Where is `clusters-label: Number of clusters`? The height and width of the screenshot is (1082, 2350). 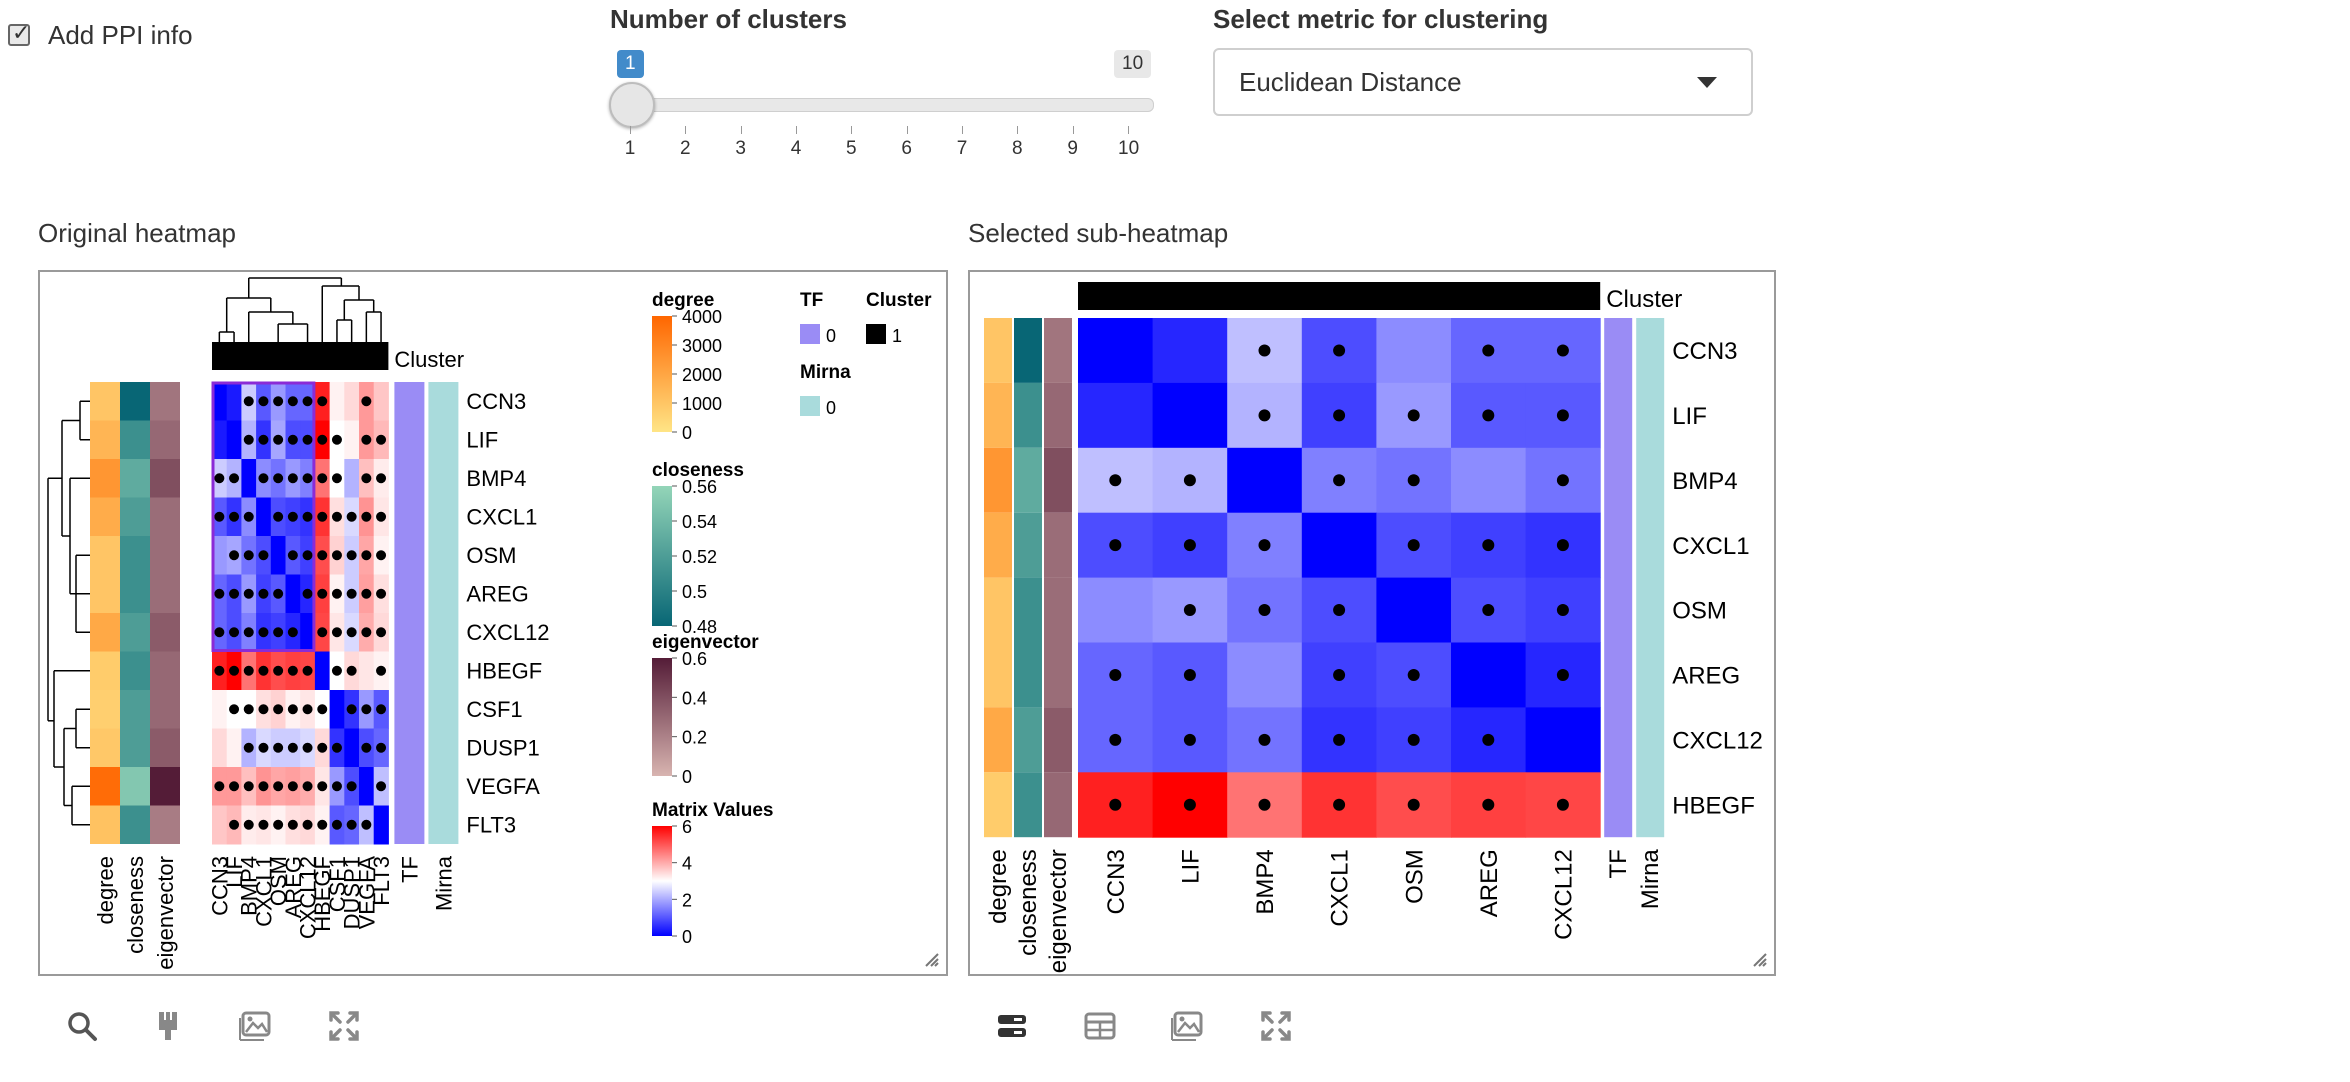
clusters-label: Number of clusters is located at coordinates (728, 19).